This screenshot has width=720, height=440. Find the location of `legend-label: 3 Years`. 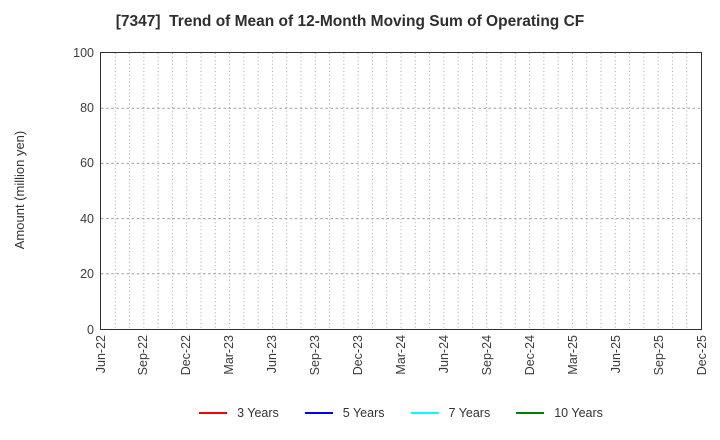

legend-label: 3 Years is located at coordinates (258, 413).